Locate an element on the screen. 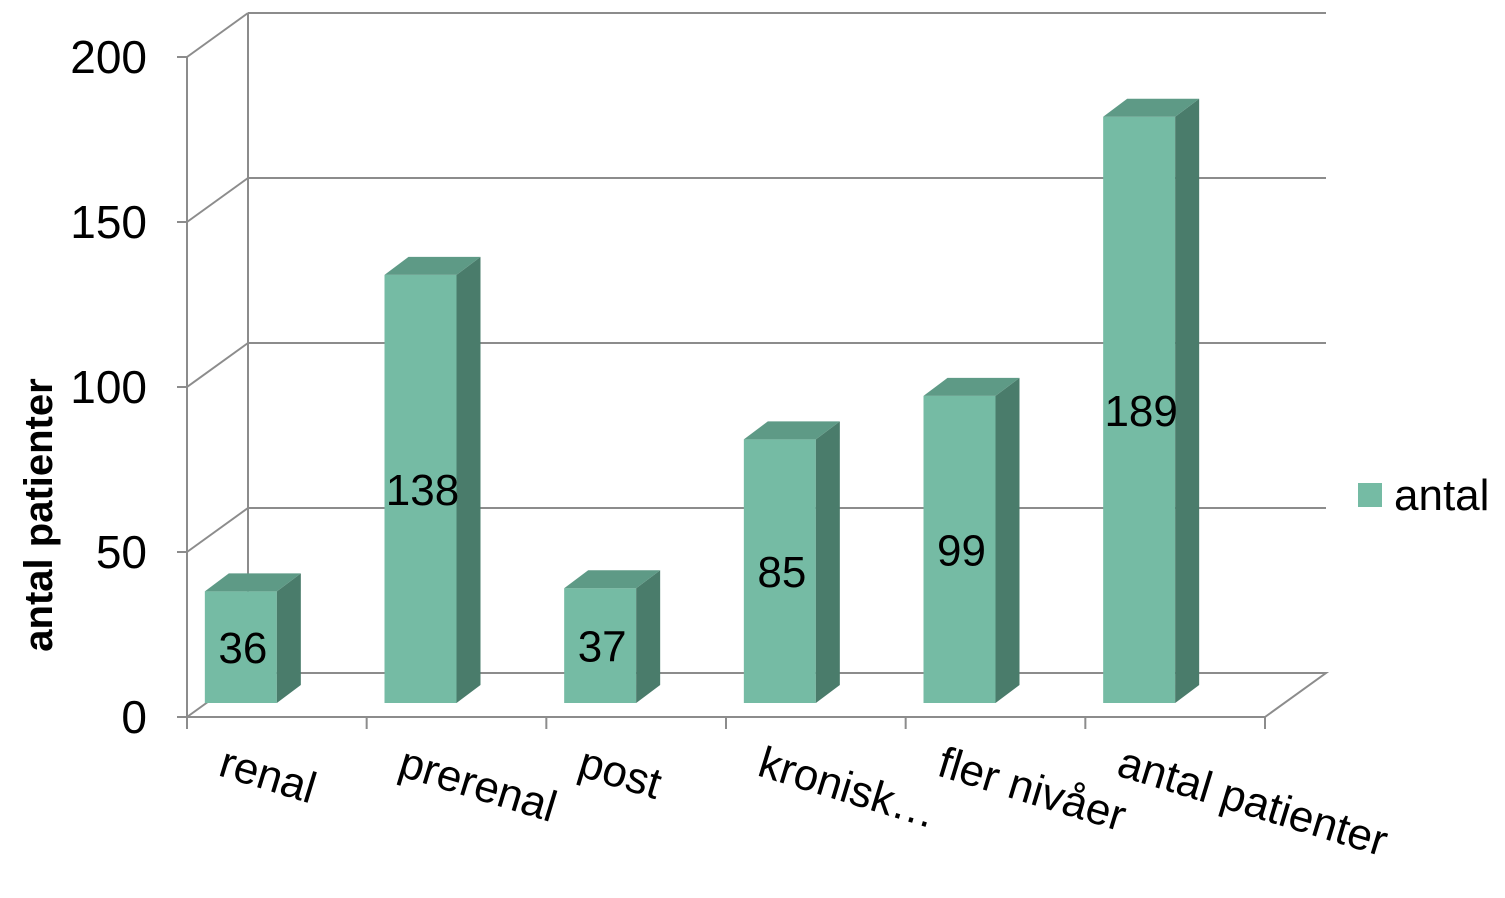  bar-post: 37 is located at coordinates (612, 636).